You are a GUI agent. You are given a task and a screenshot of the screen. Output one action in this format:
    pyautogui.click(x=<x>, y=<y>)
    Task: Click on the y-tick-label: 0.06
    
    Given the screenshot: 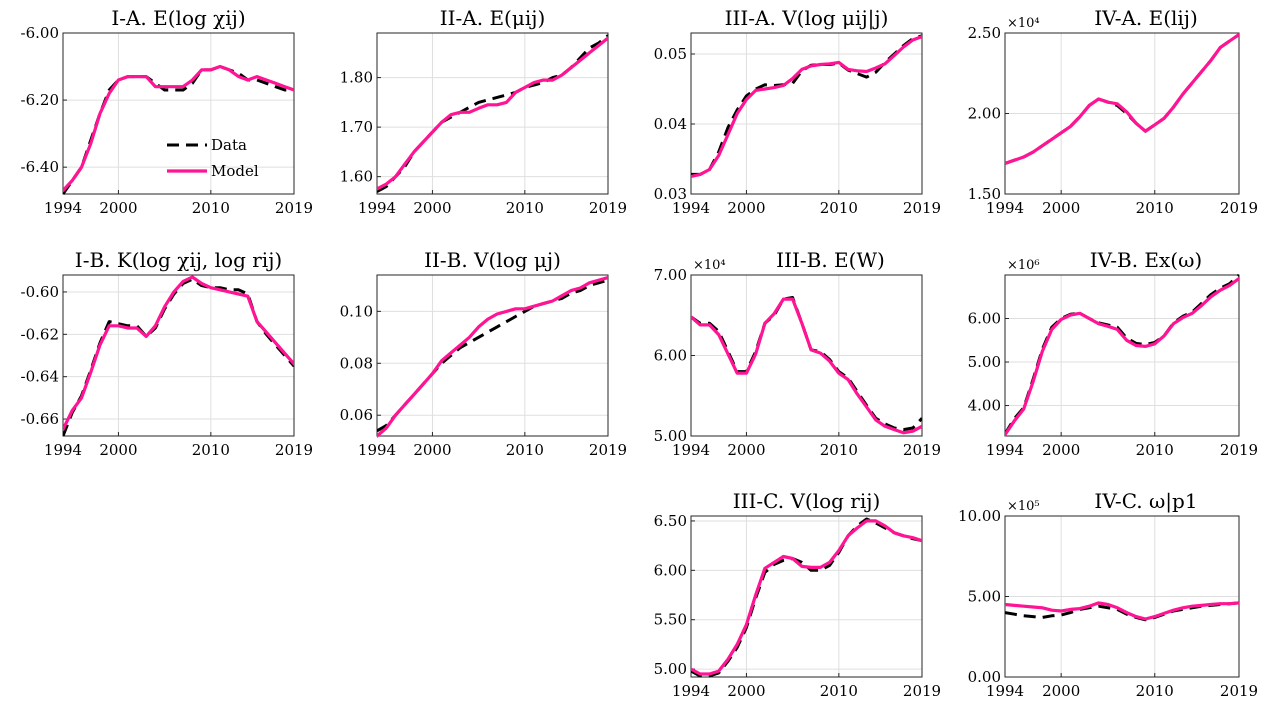 What is the action you would take?
    pyautogui.click(x=356, y=415)
    